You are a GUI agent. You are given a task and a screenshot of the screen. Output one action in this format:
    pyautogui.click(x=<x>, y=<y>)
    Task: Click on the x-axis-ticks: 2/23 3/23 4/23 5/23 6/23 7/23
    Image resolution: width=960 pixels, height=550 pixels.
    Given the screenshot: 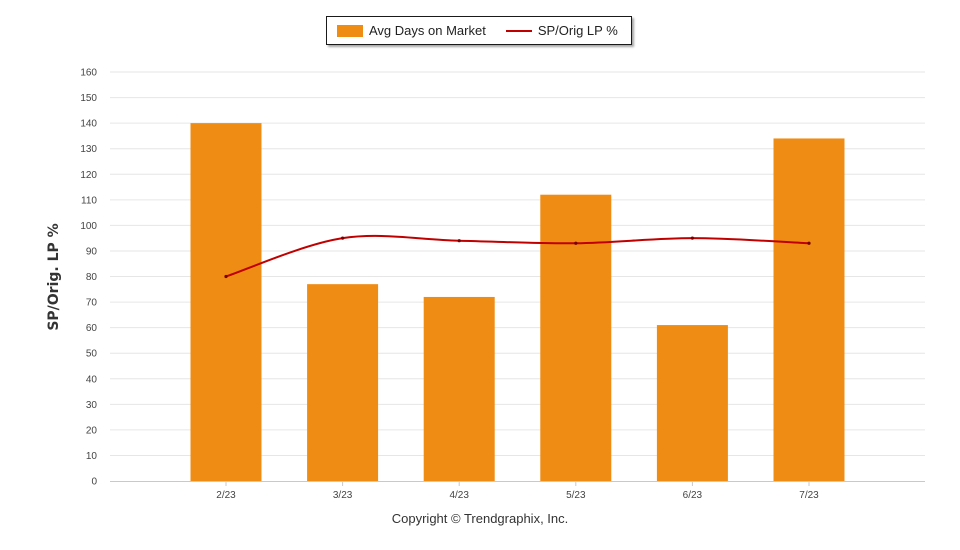 What is the action you would take?
    pyautogui.click(x=517, y=491)
    